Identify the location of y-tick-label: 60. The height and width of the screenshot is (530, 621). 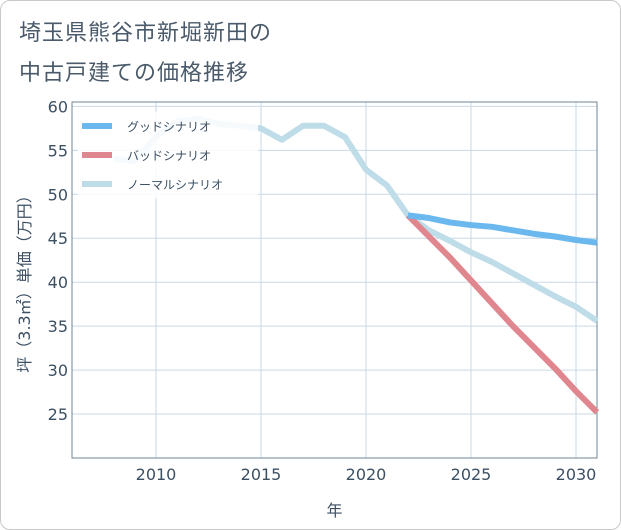
(58, 106).